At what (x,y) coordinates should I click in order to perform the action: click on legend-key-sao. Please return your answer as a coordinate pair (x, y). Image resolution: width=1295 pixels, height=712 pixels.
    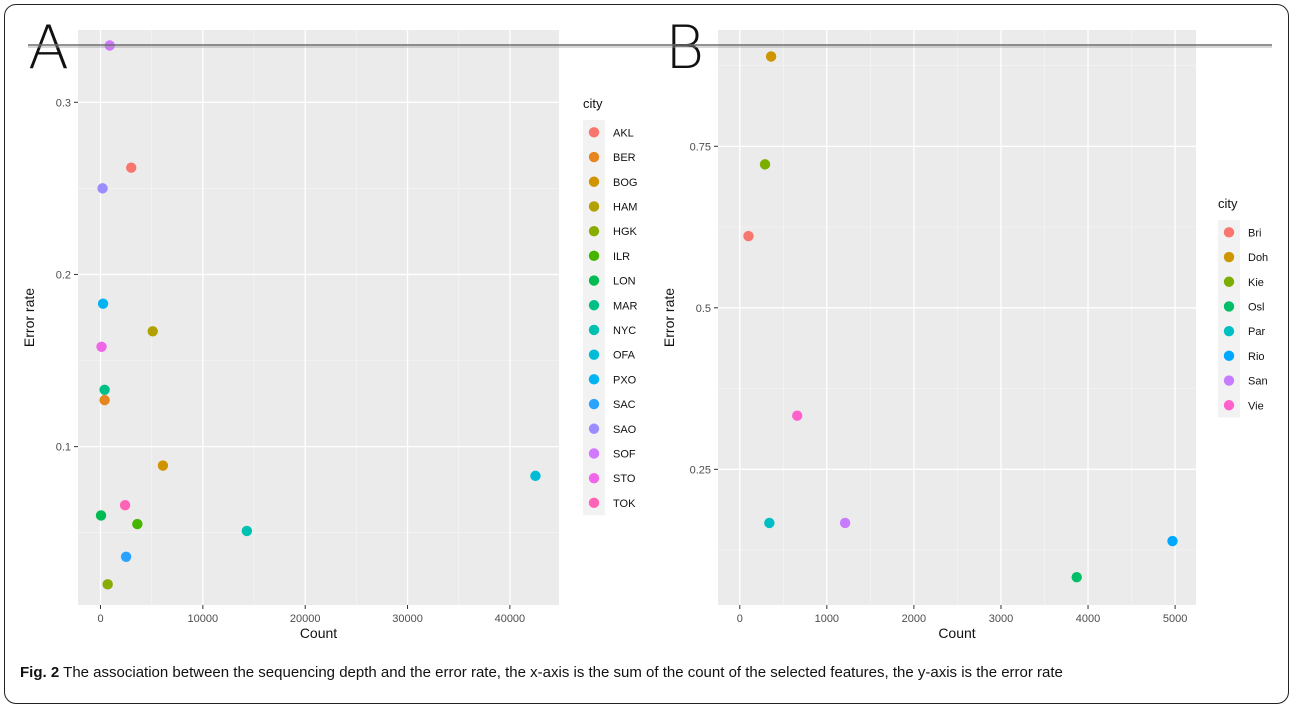
    Looking at the image, I should click on (594, 428).